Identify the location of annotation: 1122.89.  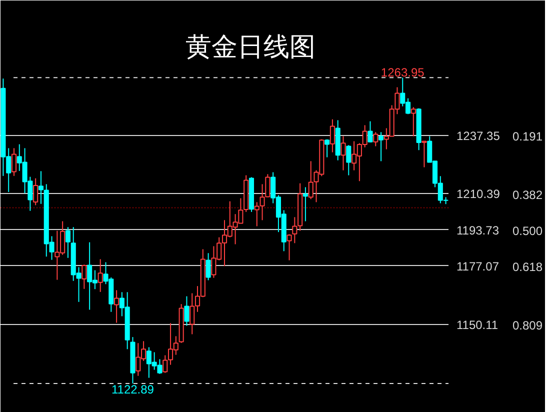
(133, 389).